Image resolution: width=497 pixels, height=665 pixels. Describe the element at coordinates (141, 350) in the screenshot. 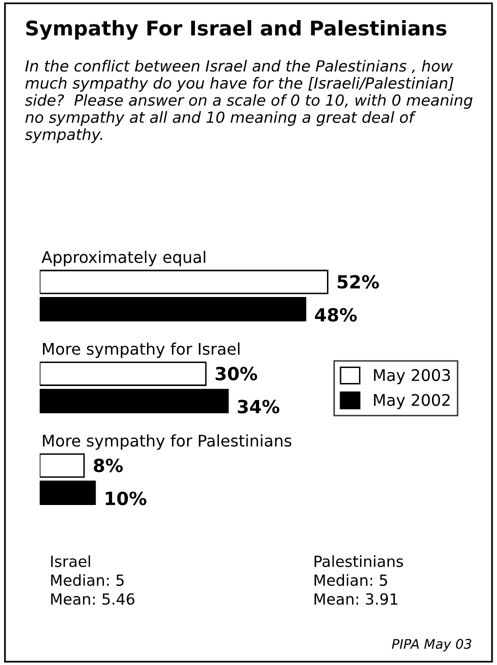

I see `y-tick-label: More sympathy for Israel` at that location.